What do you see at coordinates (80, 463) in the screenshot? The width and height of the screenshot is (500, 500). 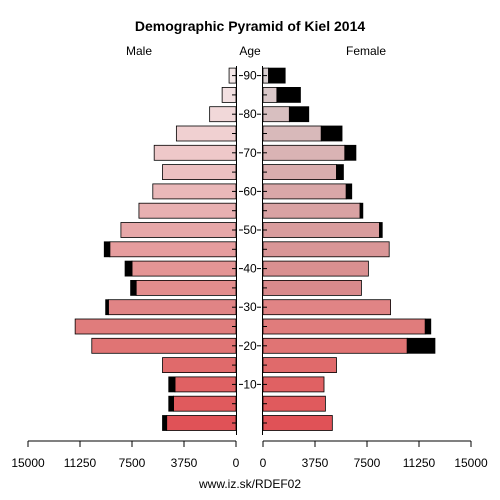 I see `male-x-tick-label: 11250` at bounding box center [80, 463].